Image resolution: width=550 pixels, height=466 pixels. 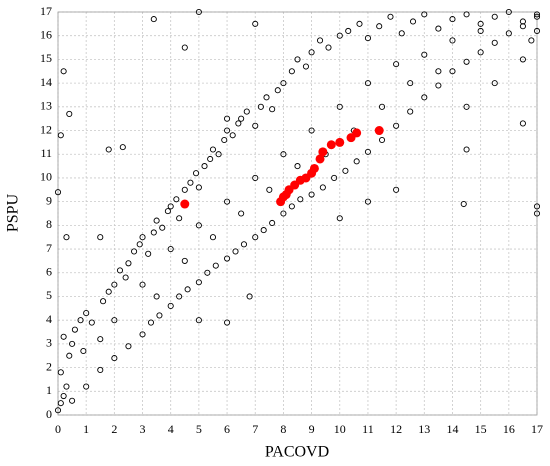 What do you see at coordinates (49, 248) in the screenshot?
I see `y-tick-label: 7` at bounding box center [49, 248].